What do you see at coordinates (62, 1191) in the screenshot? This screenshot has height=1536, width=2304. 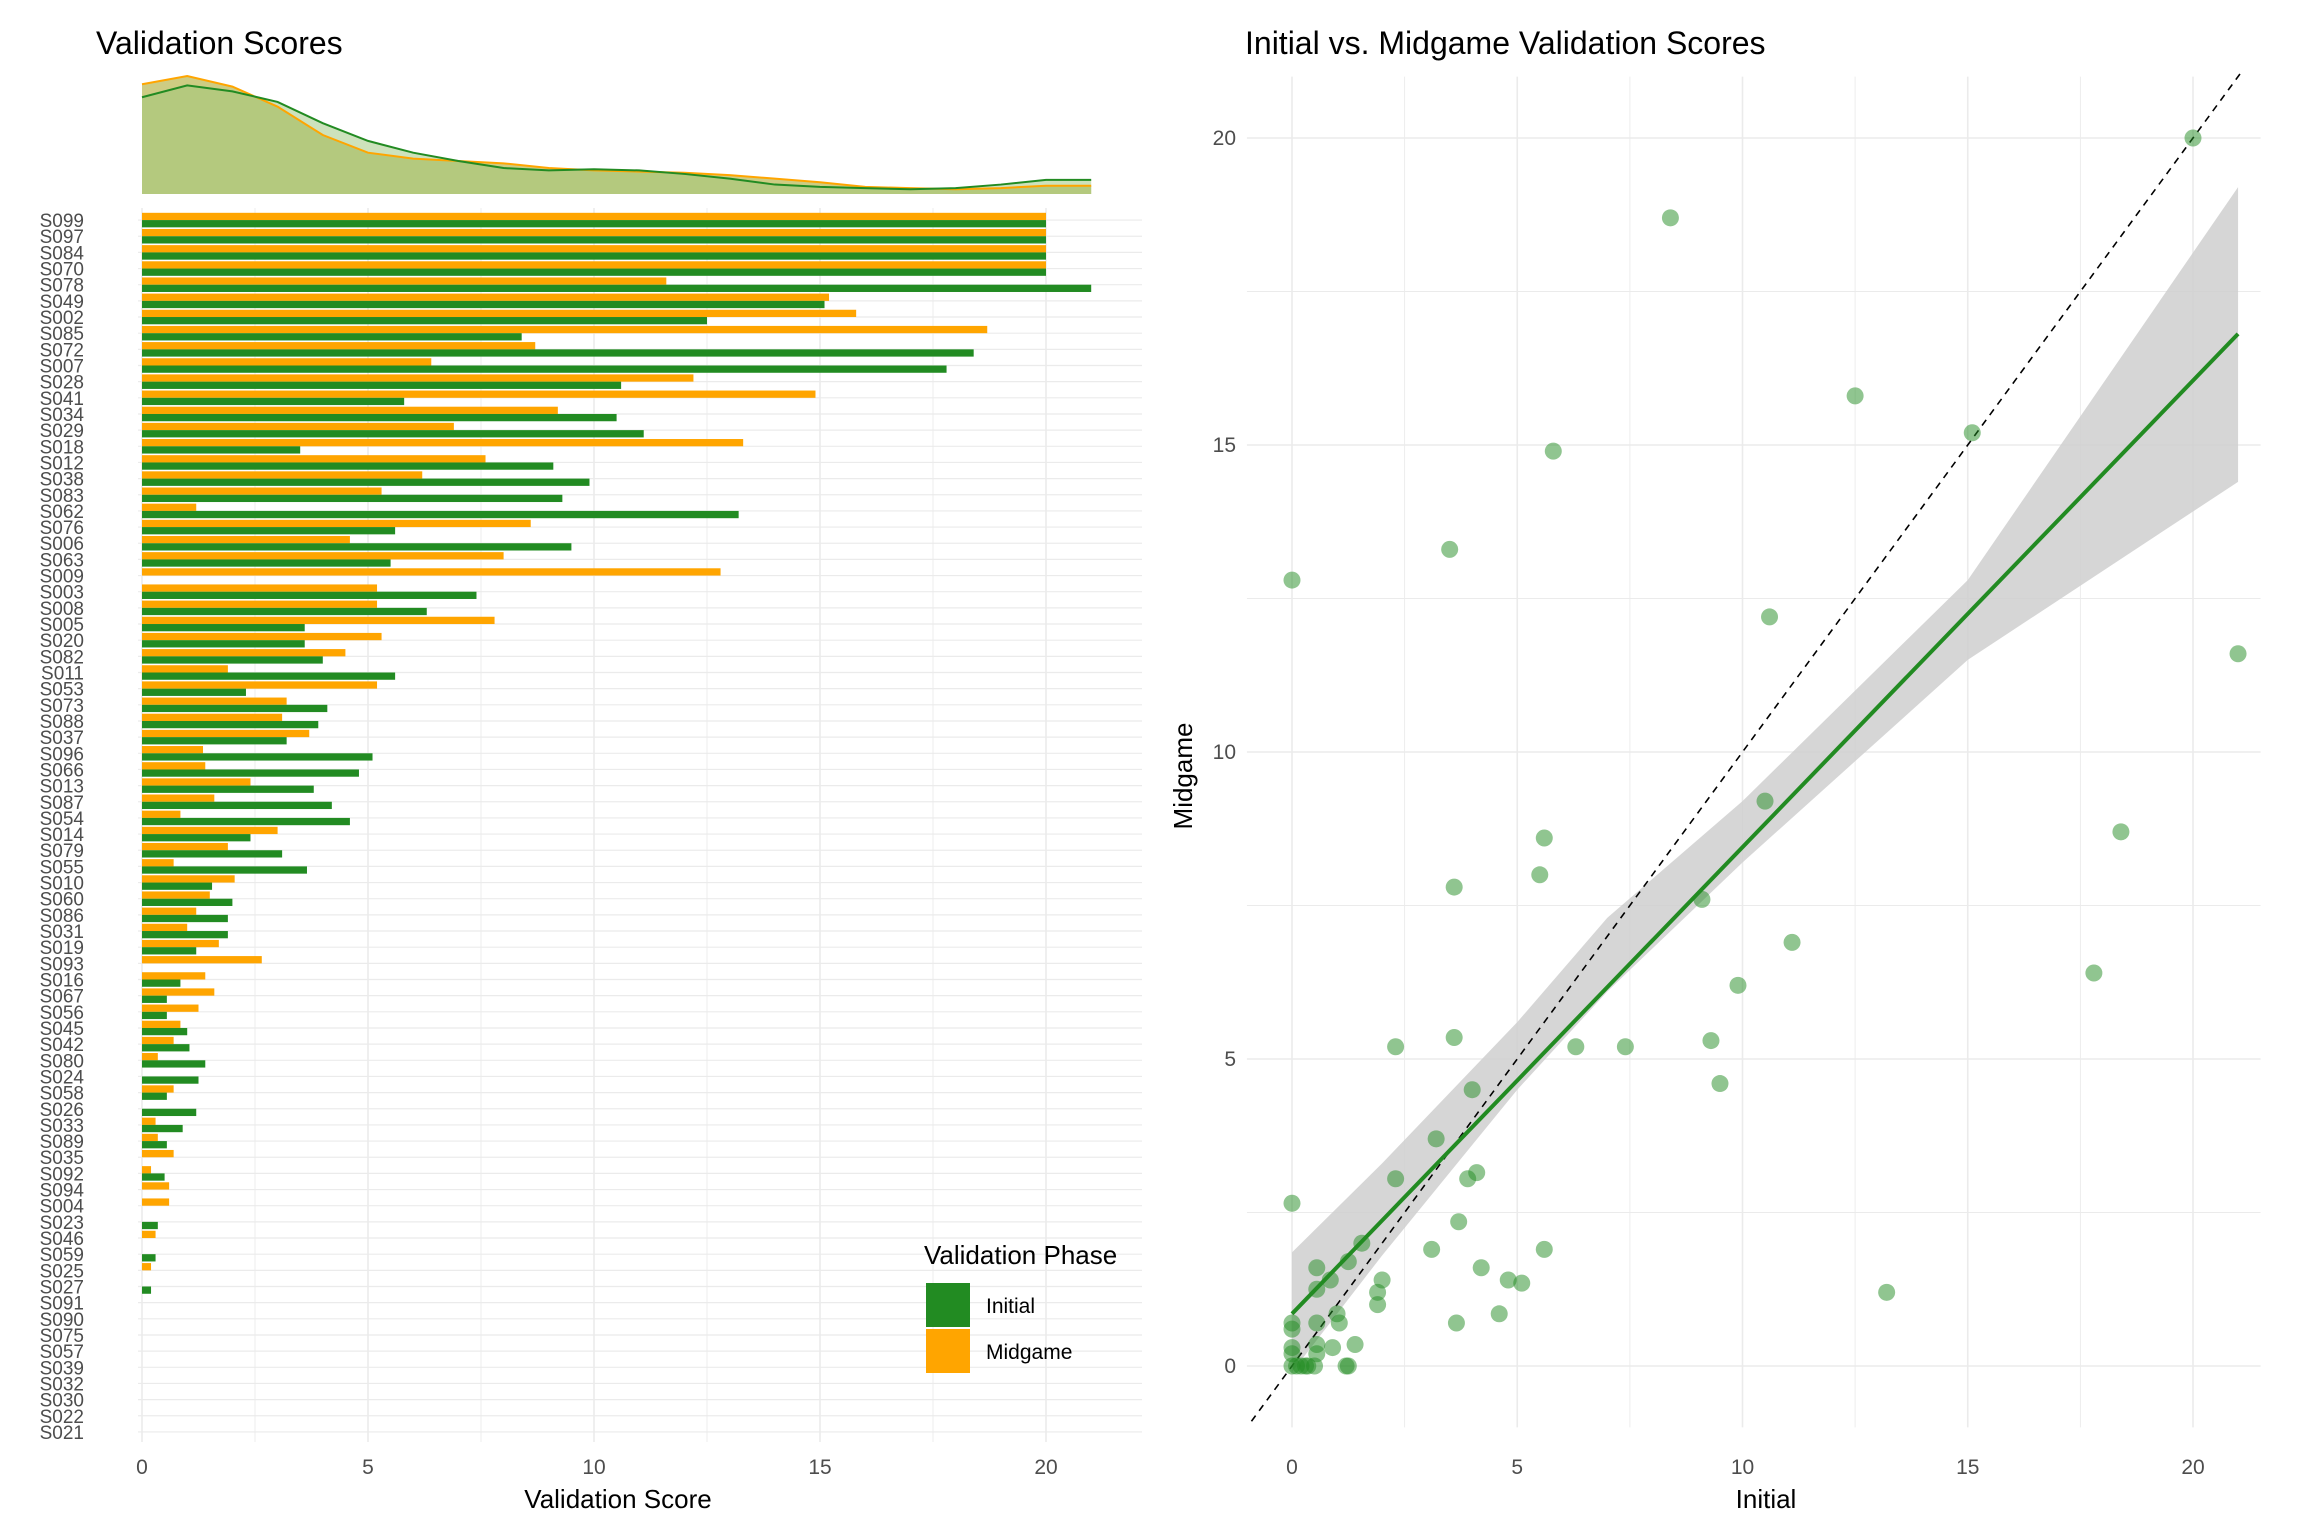 I see `sample-label-S094: S094` at bounding box center [62, 1191].